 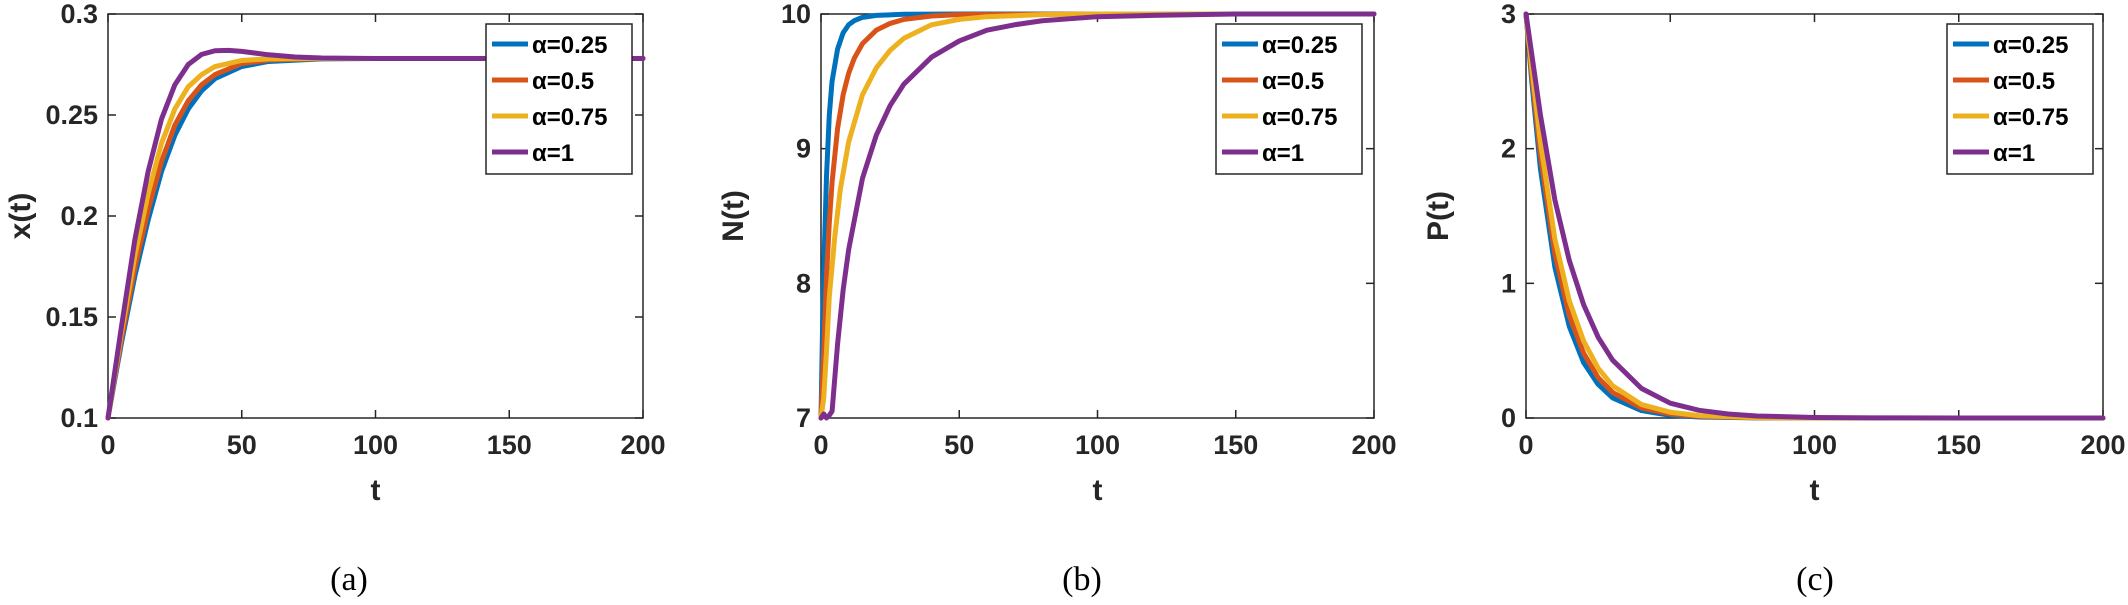 I want to click on y-tick-label: 0.25, so click(x=71, y=115).